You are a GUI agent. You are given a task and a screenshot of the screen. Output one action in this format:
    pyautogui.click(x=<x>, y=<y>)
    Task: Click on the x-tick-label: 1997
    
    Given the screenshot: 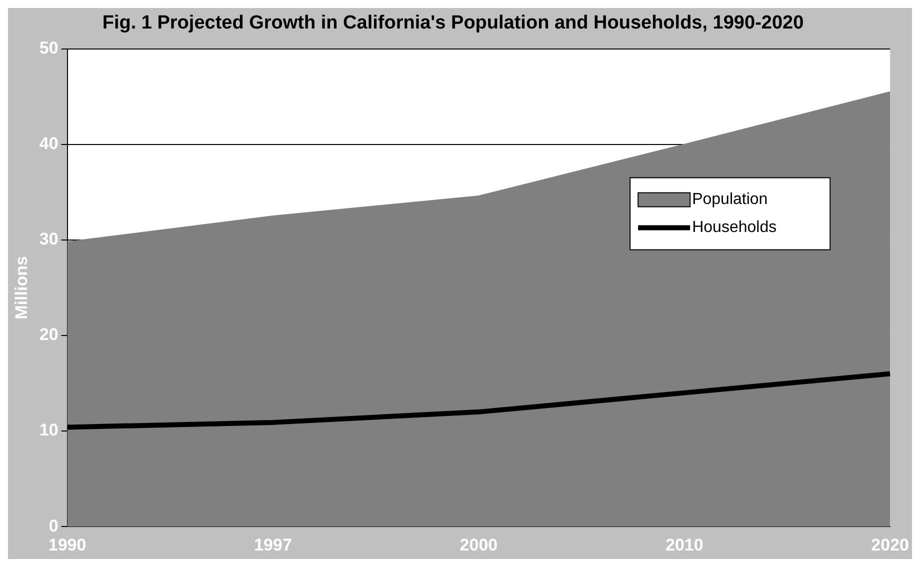 What is the action you would take?
    pyautogui.click(x=273, y=544)
    